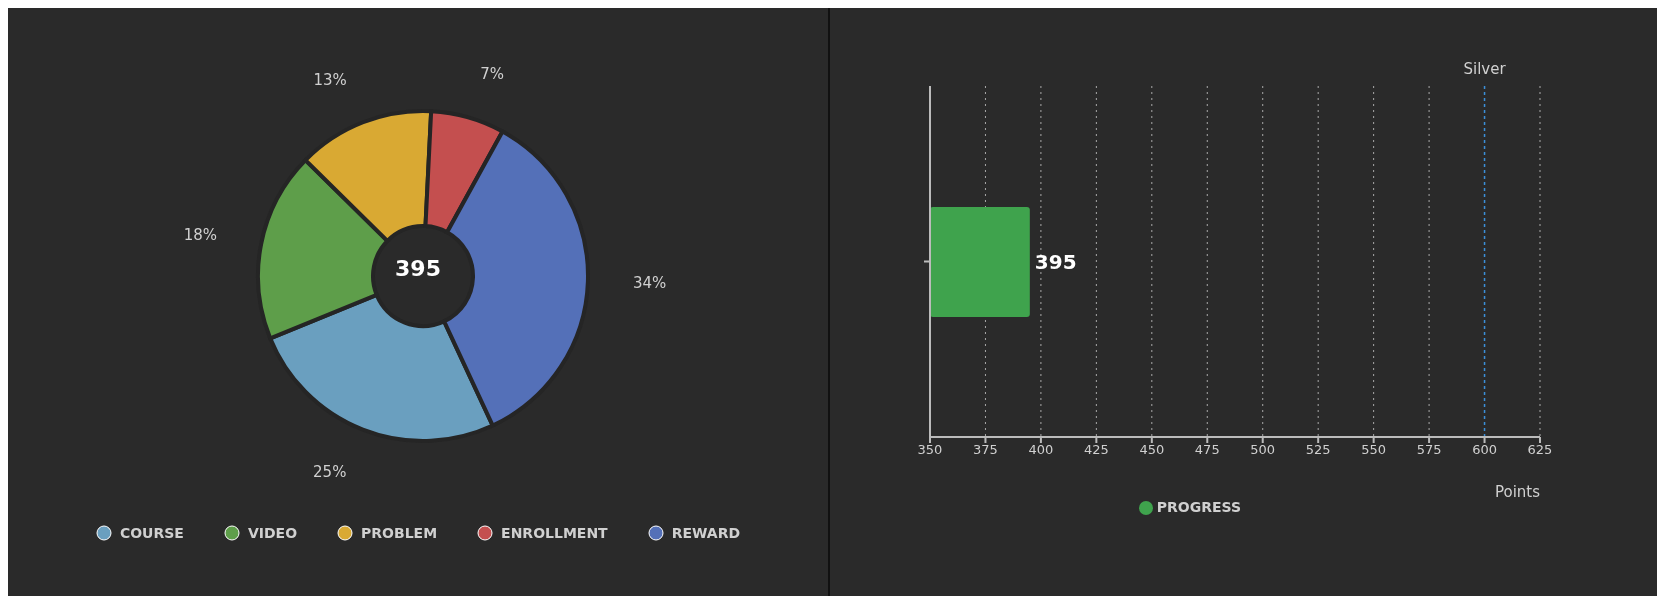 Image resolution: width=1665 pixels, height=604 pixels. What do you see at coordinates (330, 471) in the screenshot?
I see `data-label: 25%` at bounding box center [330, 471].